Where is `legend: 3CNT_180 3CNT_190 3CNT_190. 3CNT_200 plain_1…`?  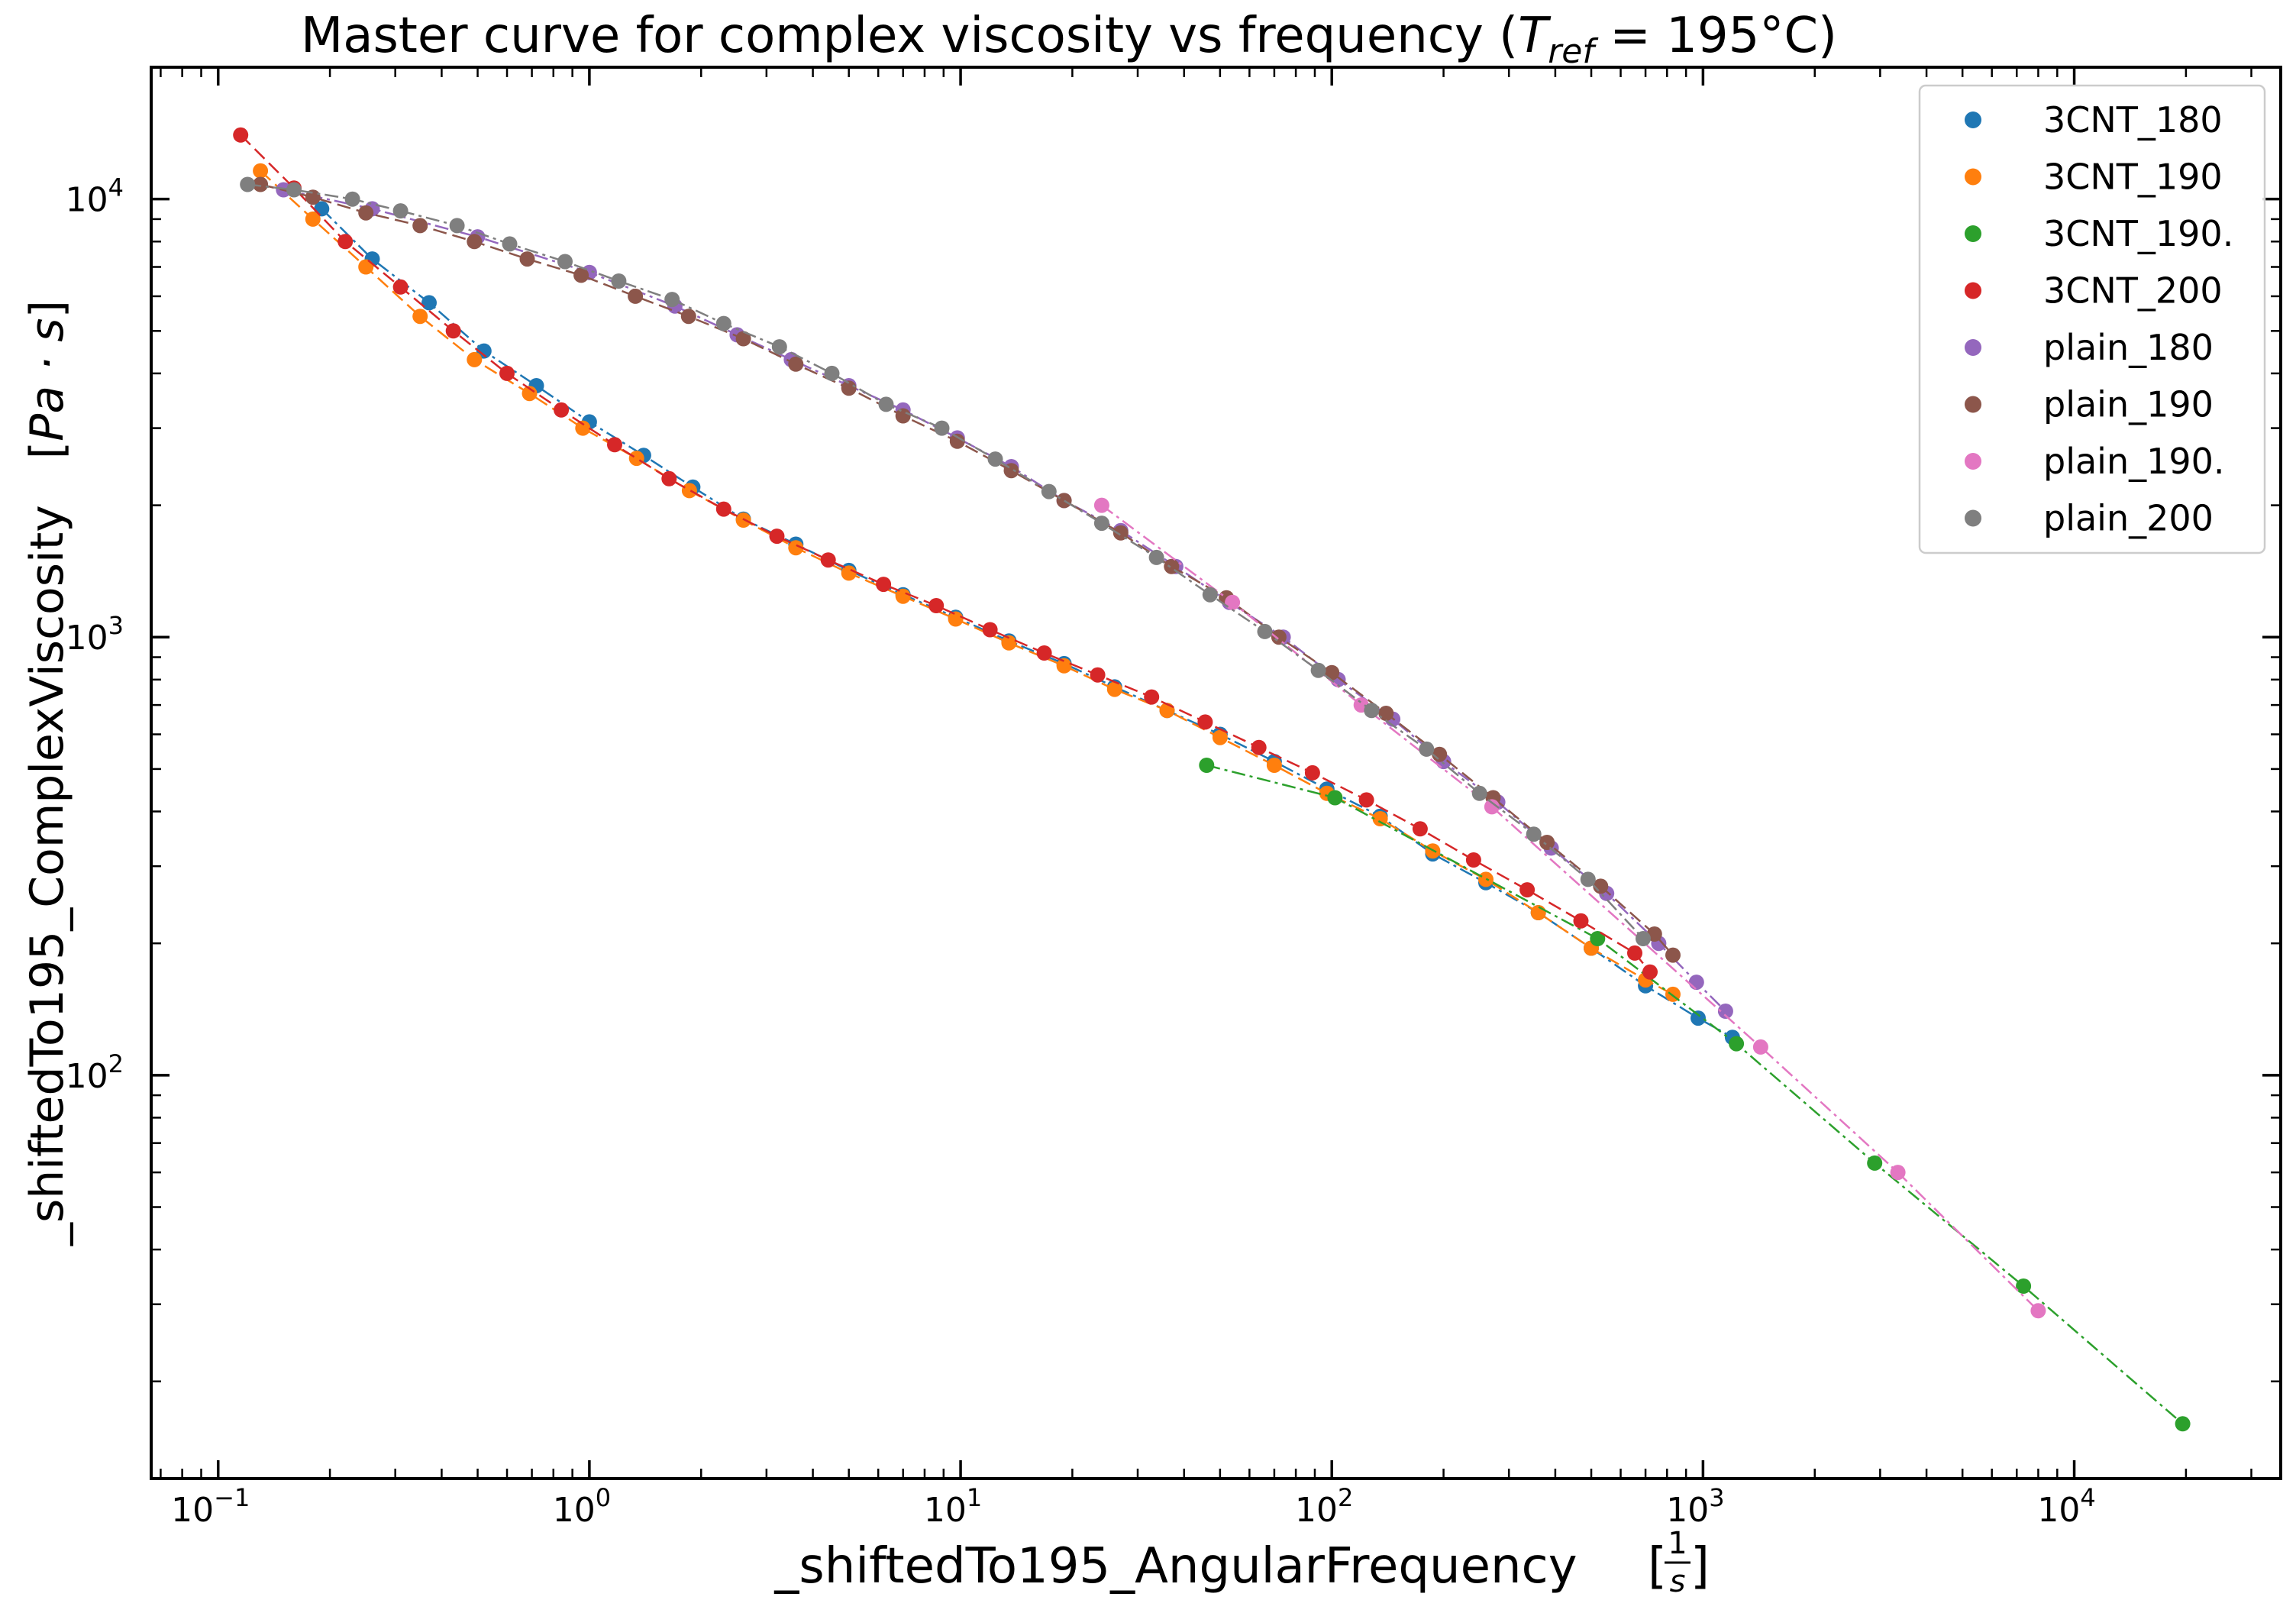 legend: 3CNT_180 3CNT_190 3CNT_190. 3CNT_200 plain_1… is located at coordinates (2092, 319).